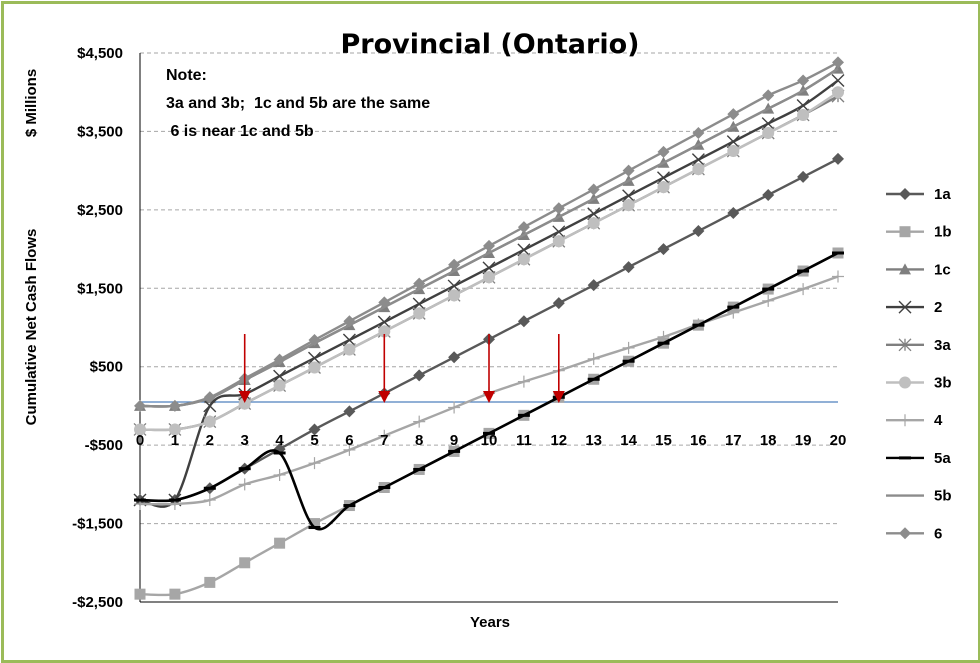 This screenshot has width=980, height=663. Describe the element at coordinates (419, 440) in the screenshot. I see `x-tick-label: 8` at that location.